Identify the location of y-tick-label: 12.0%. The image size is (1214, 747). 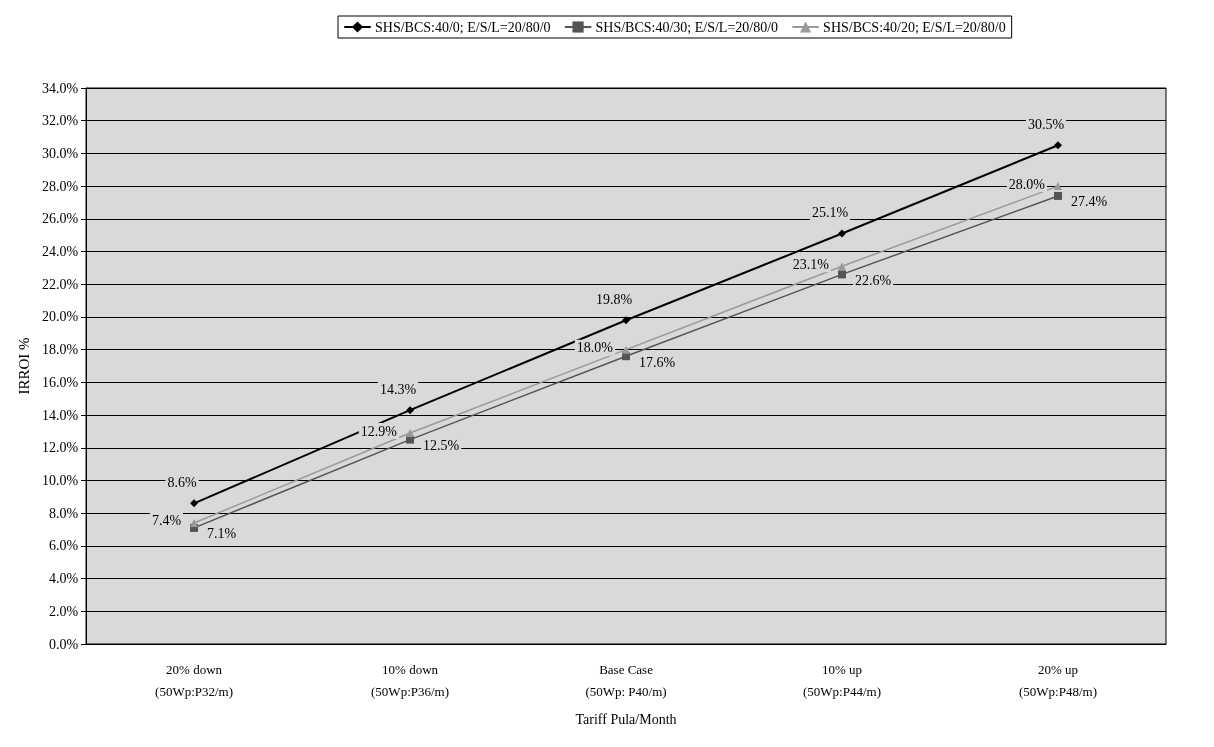
(60, 448).